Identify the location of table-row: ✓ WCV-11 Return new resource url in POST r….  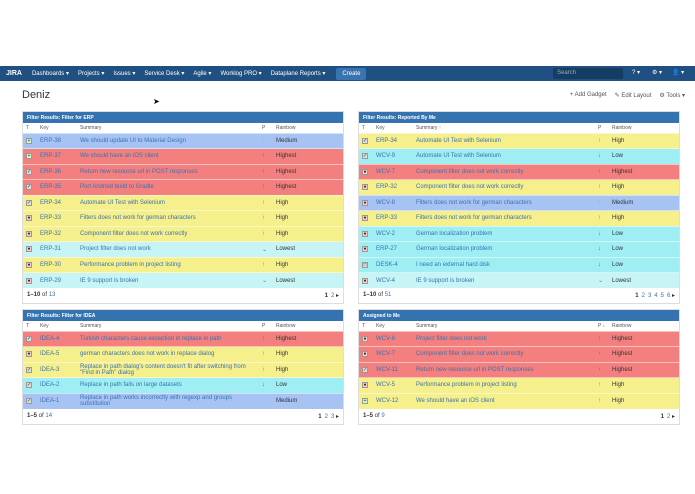
(519, 369).